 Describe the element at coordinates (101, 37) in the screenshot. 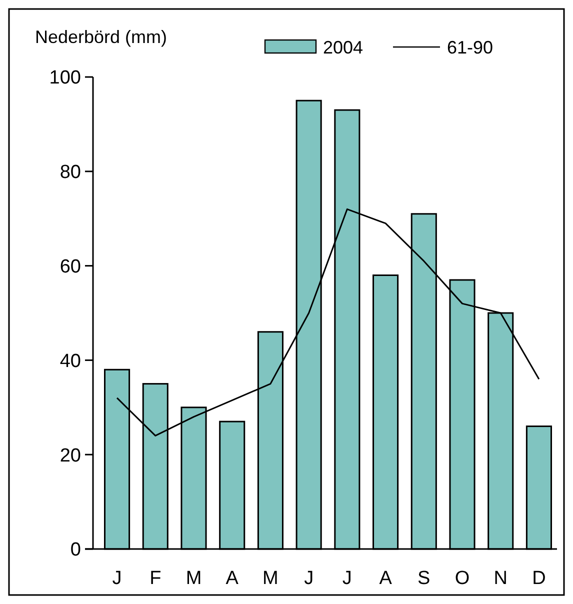

I see `y-axis-title: Nederbörd (mm)` at that location.